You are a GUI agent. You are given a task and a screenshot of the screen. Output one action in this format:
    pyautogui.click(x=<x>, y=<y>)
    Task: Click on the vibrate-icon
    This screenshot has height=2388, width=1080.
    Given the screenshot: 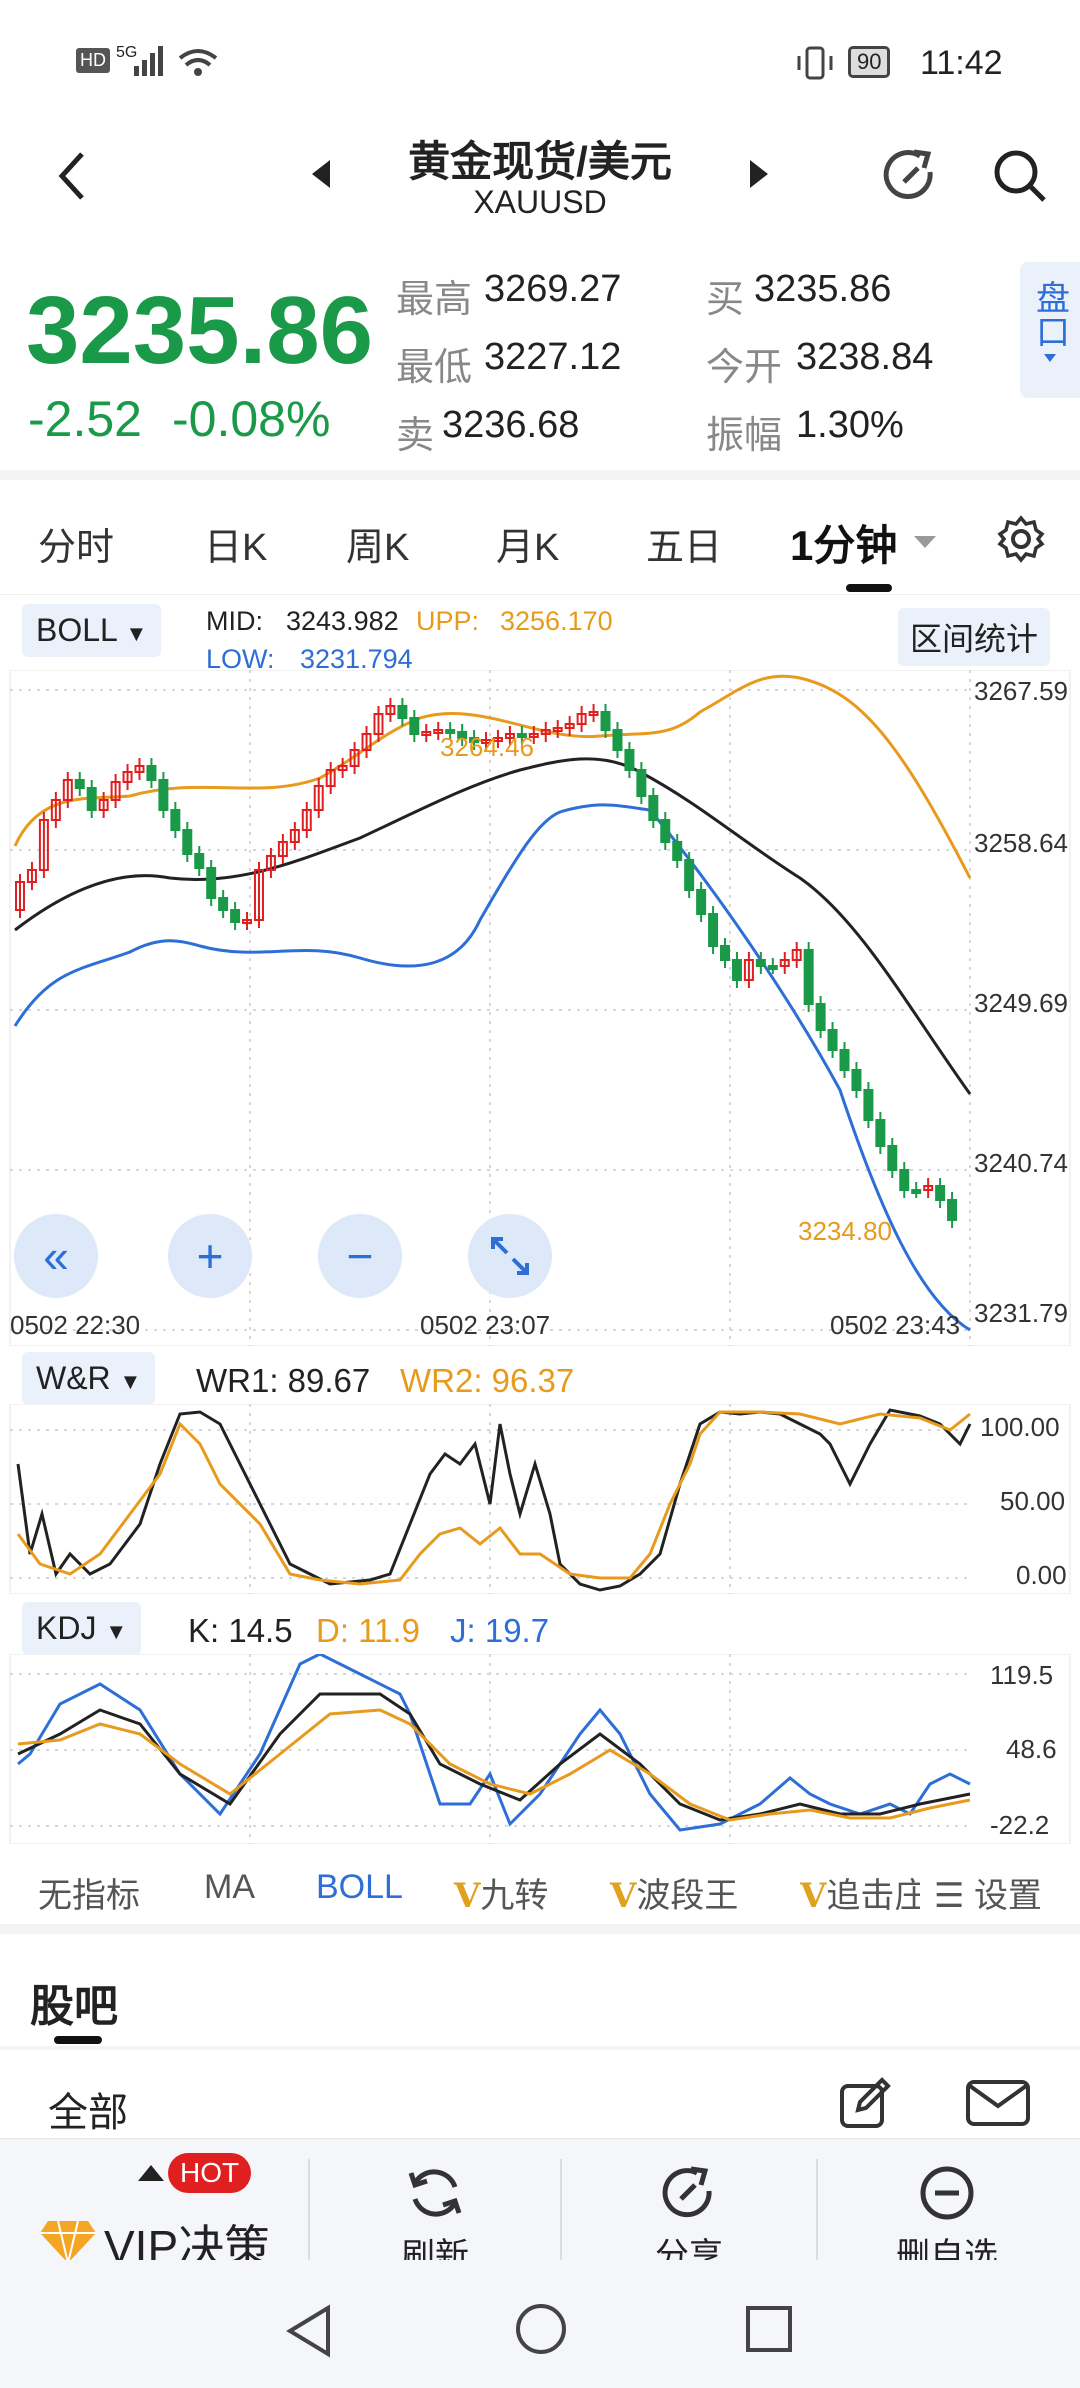 What is the action you would take?
    pyautogui.click(x=815, y=63)
    